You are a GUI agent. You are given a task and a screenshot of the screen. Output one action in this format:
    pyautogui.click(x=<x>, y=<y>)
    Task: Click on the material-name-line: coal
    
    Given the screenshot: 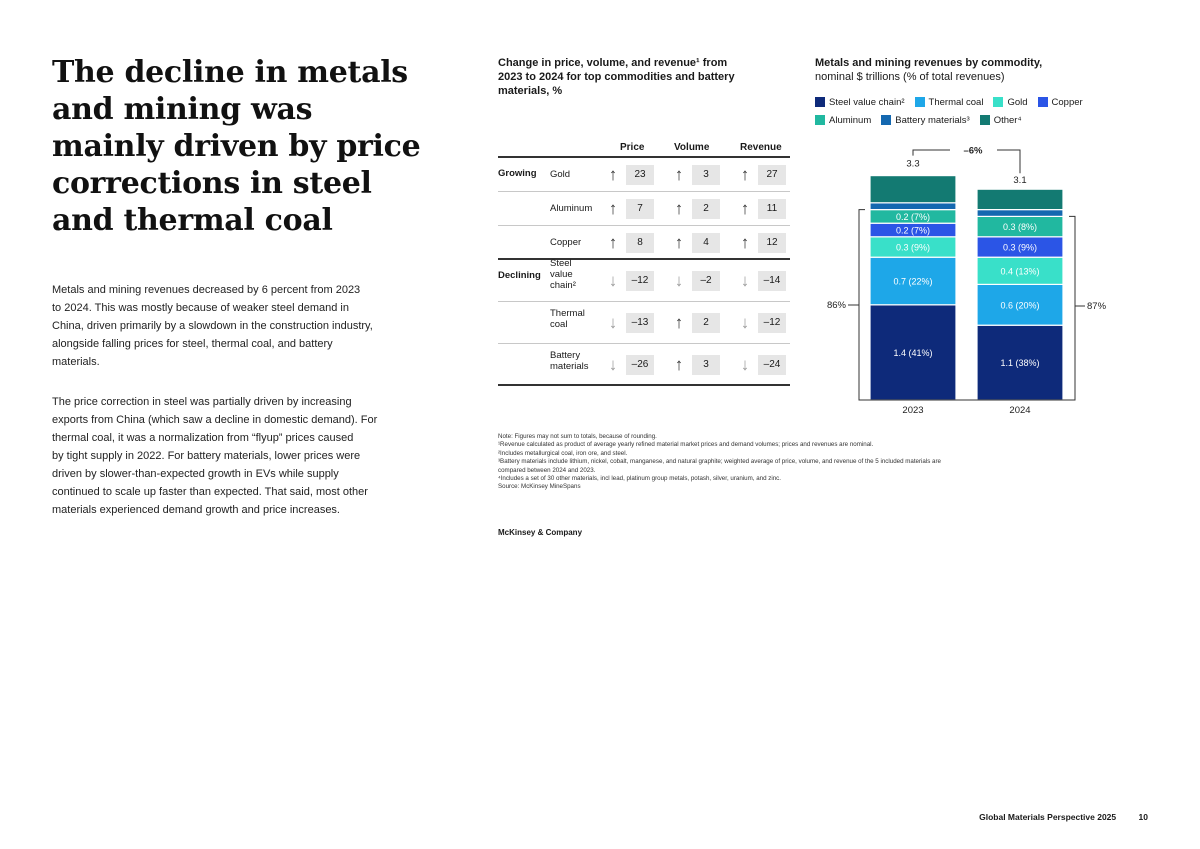 What is the action you would take?
    pyautogui.click(x=559, y=324)
    